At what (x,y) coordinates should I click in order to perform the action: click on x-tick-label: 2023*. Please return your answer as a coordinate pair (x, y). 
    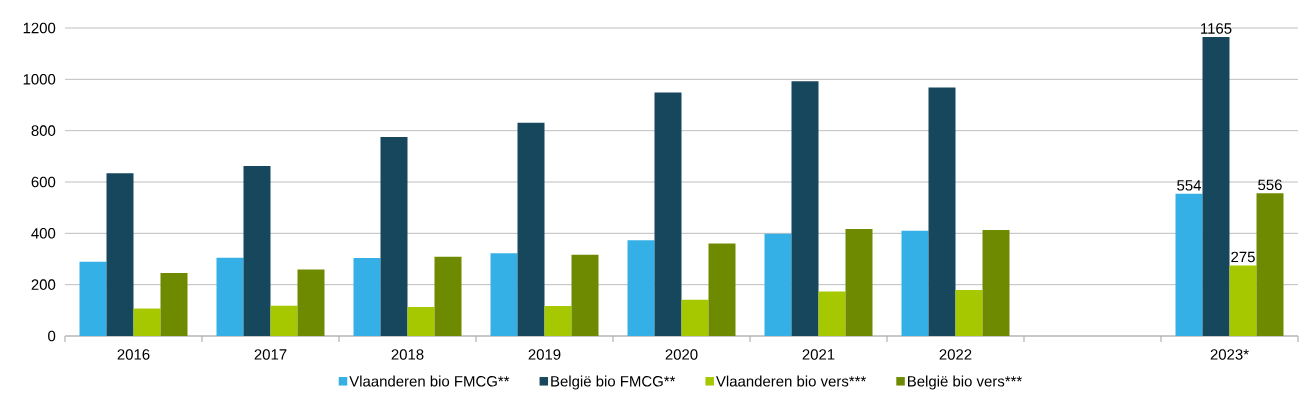
    Looking at the image, I should click on (1229, 354).